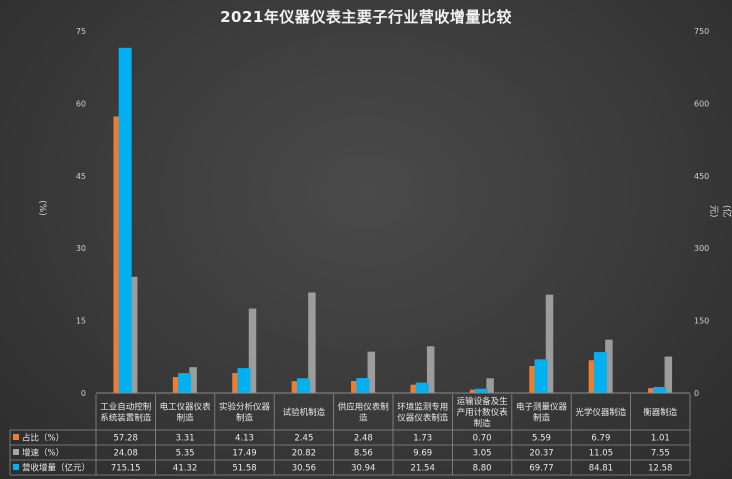 The width and height of the screenshot is (732, 479). Describe the element at coordinates (185, 469) in the screenshot. I see `table-value: 41.32` at that location.